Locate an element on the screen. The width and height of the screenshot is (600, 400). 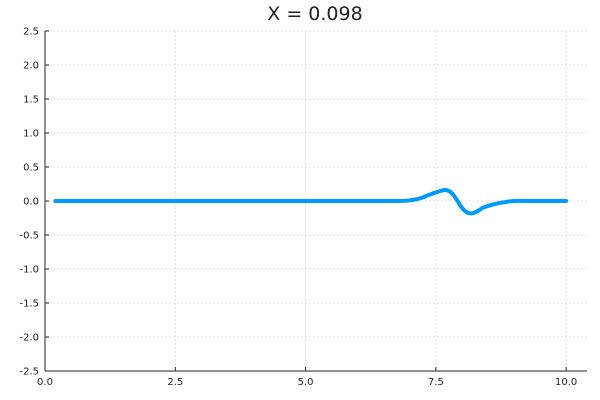
y-tick-label: -1.0 is located at coordinates (29, 270).